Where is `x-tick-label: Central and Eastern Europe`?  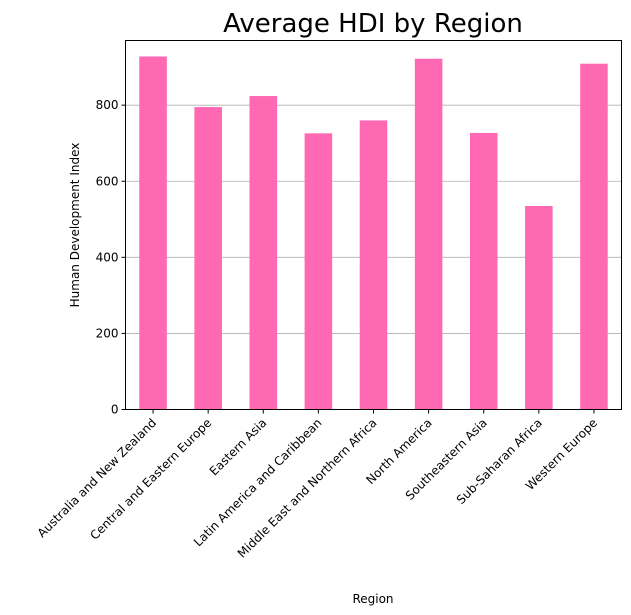
x-tick-label: Central and Eastern Europe is located at coordinates (150, 479).